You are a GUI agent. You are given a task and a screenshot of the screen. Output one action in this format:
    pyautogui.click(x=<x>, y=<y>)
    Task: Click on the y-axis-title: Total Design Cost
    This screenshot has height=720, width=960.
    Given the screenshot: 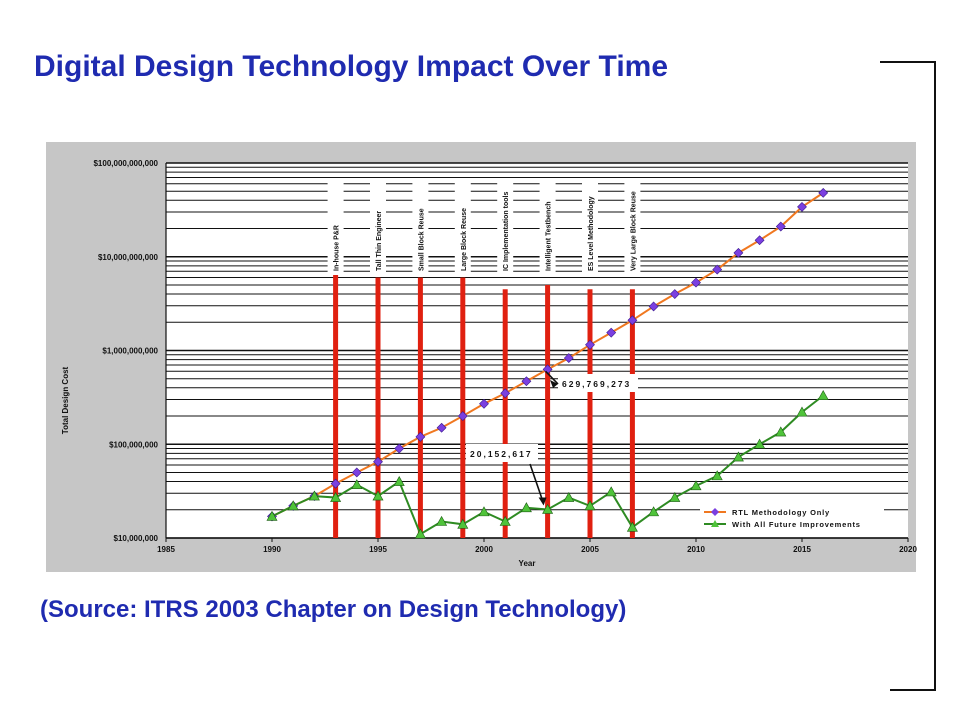 What is the action you would take?
    pyautogui.click(x=65, y=400)
    